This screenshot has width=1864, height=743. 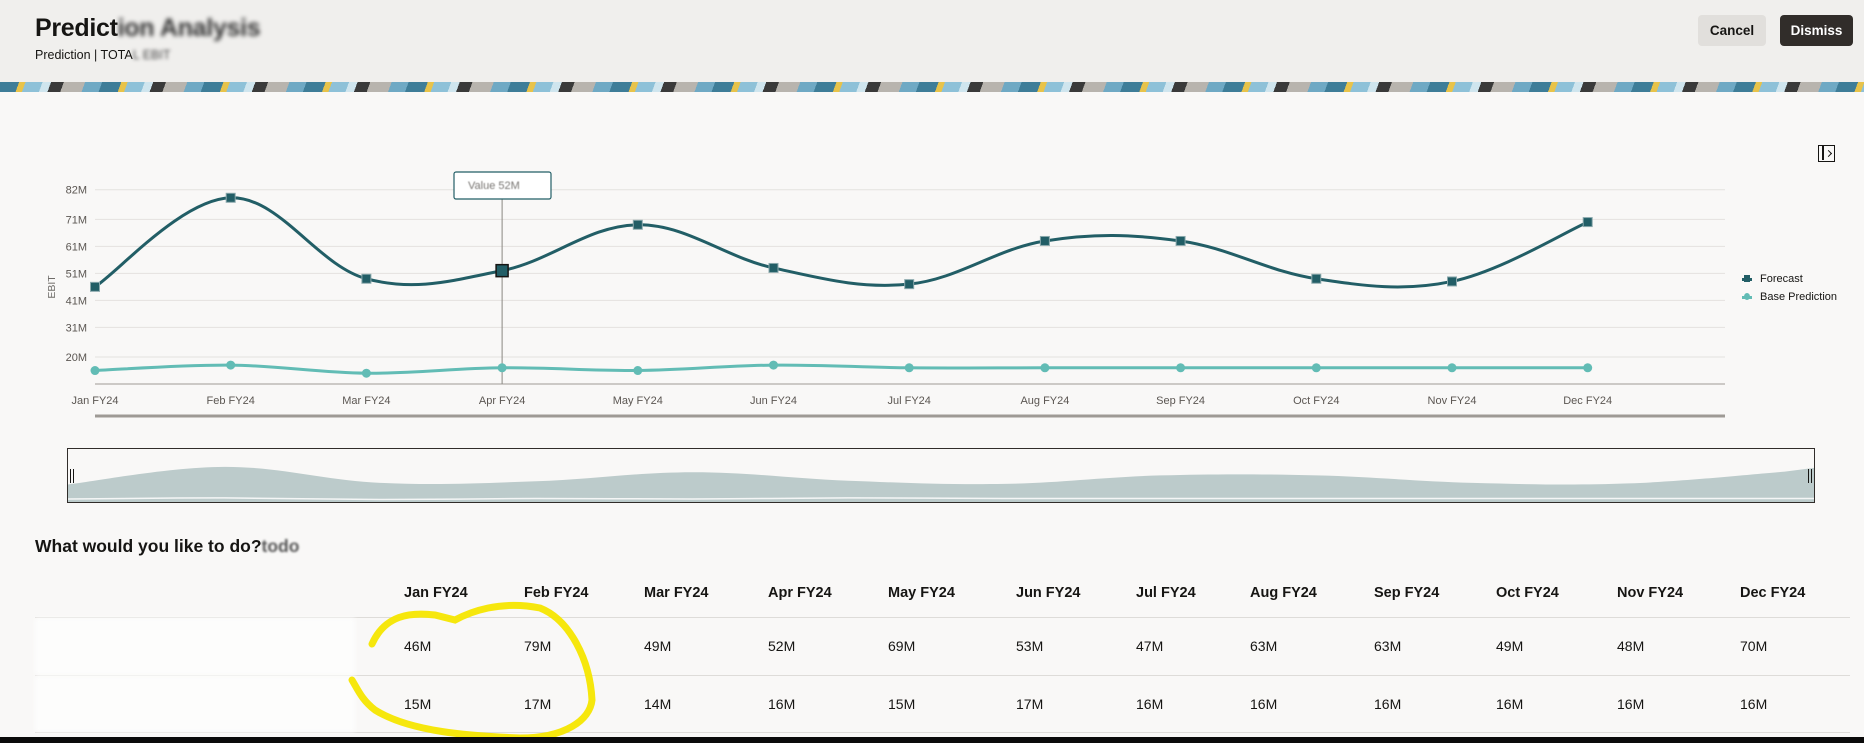 What do you see at coordinates (1044, 401) in the screenshot?
I see `x-tick-label: Aug FY24` at bounding box center [1044, 401].